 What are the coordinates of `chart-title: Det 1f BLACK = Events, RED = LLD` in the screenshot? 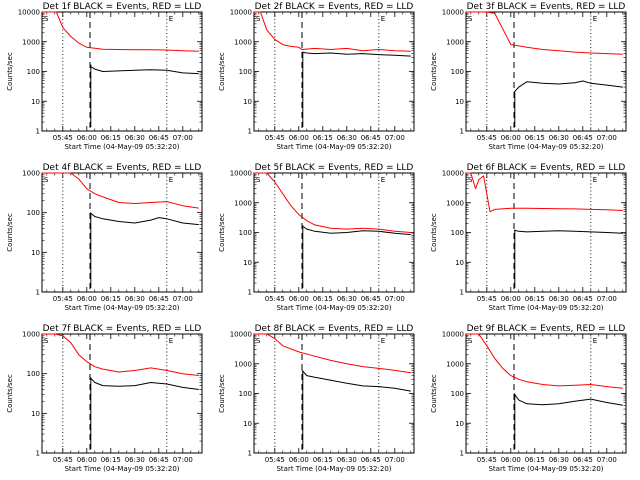 It's located at (122, 7).